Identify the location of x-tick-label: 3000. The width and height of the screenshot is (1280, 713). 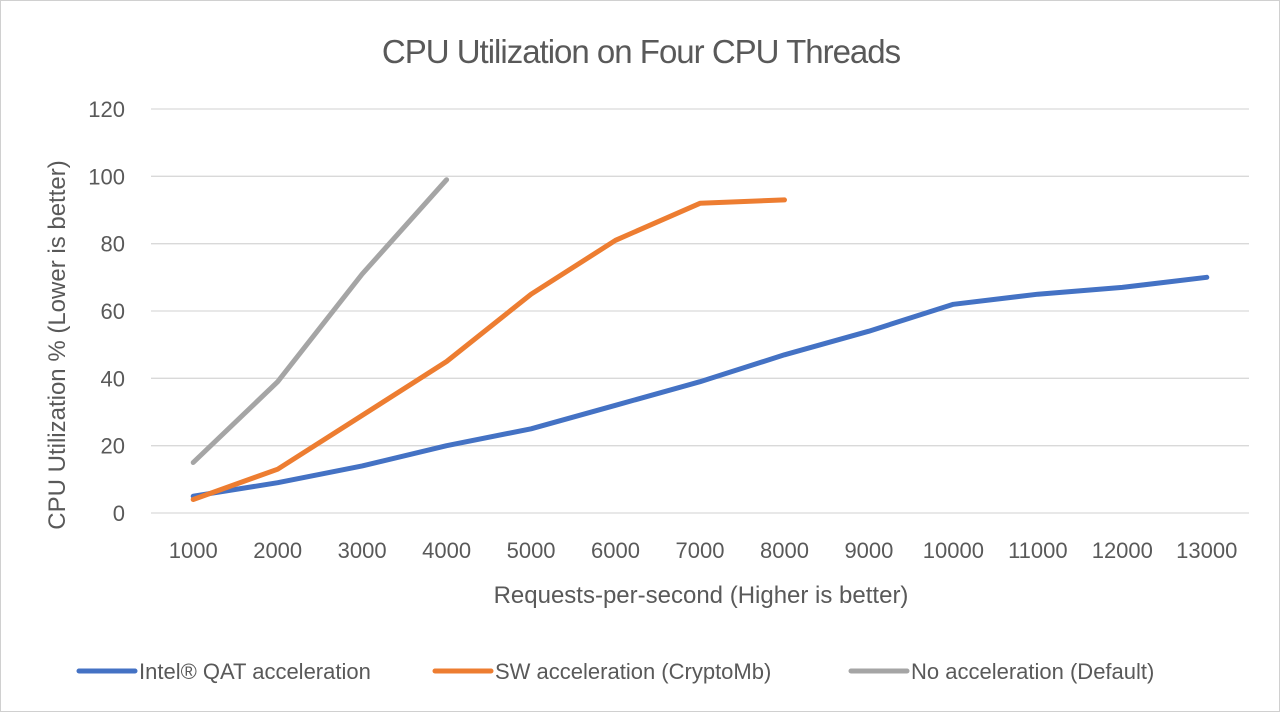
(362, 550).